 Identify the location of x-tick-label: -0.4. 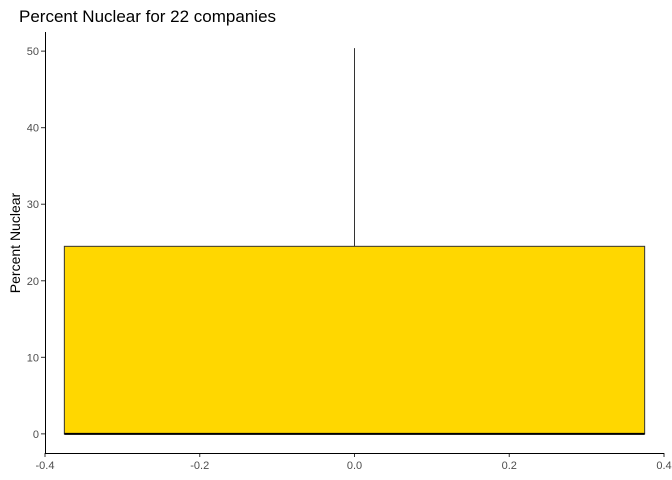
(45, 466).